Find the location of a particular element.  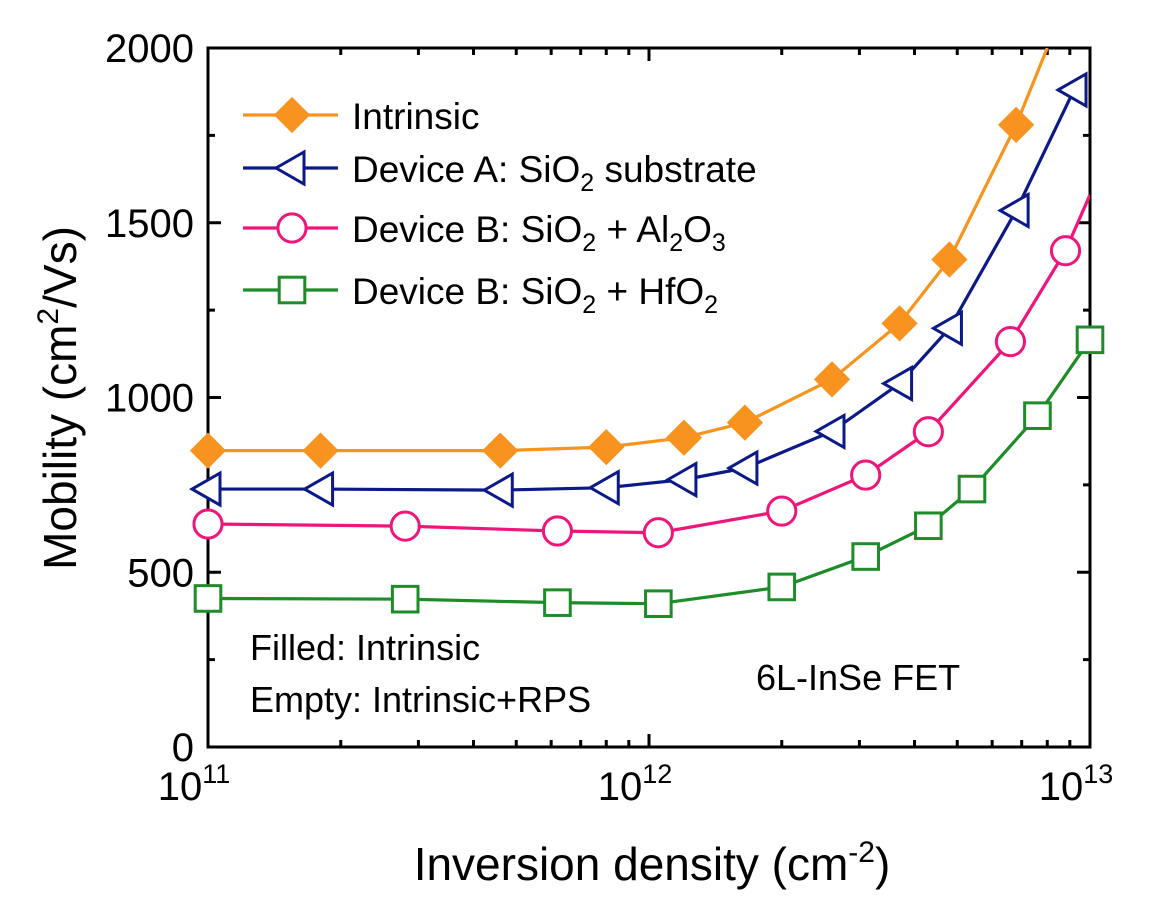

legend-text: substrate is located at coordinates (675, 169).